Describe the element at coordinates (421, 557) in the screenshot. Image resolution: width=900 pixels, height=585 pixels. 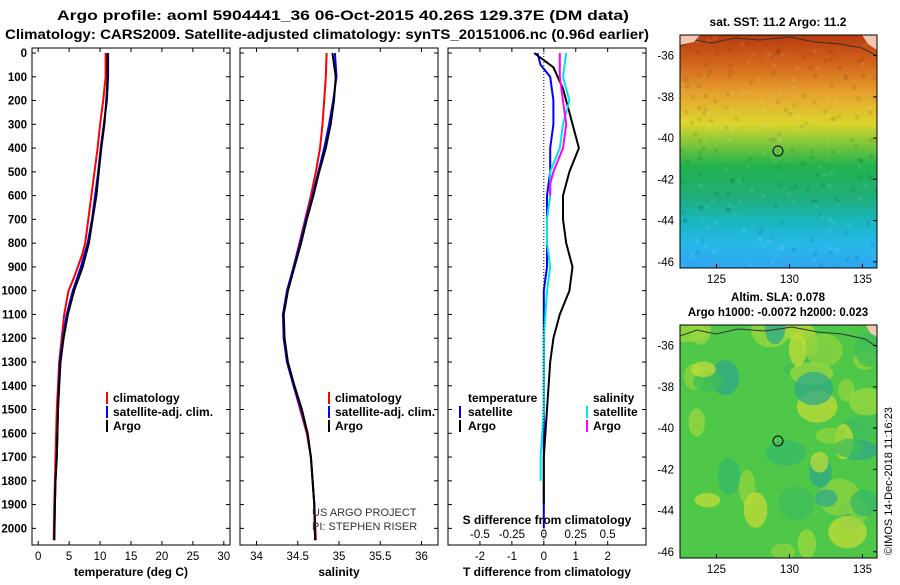
I see `x-tick-label: 36` at that location.